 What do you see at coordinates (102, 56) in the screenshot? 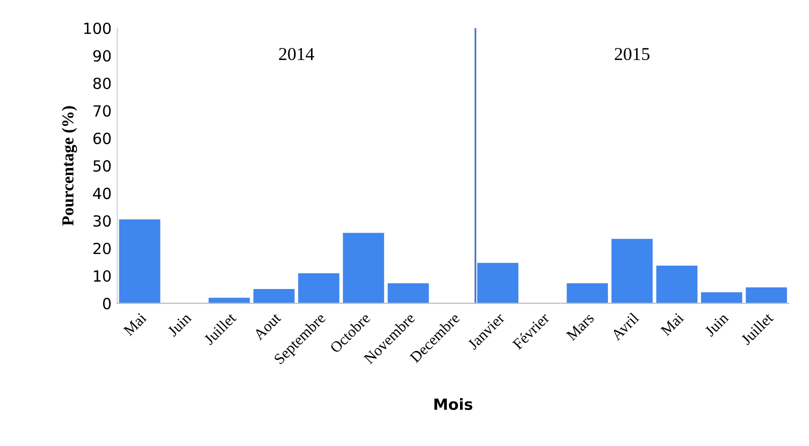
I see `y-tick-label: 90` at bounding box center [102, 56].